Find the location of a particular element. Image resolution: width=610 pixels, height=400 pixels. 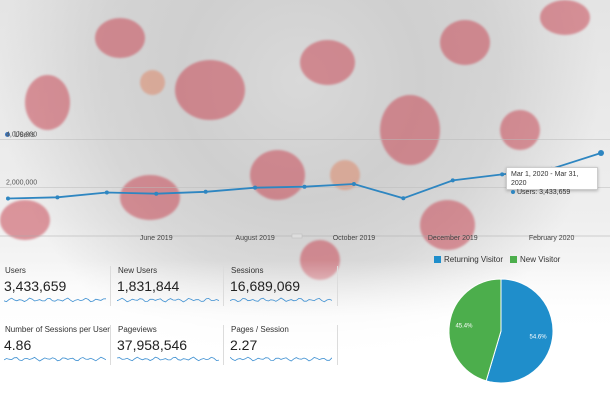

visitor-pie-chart: 54.6% 45.4% is located at coordinates (501, 331).